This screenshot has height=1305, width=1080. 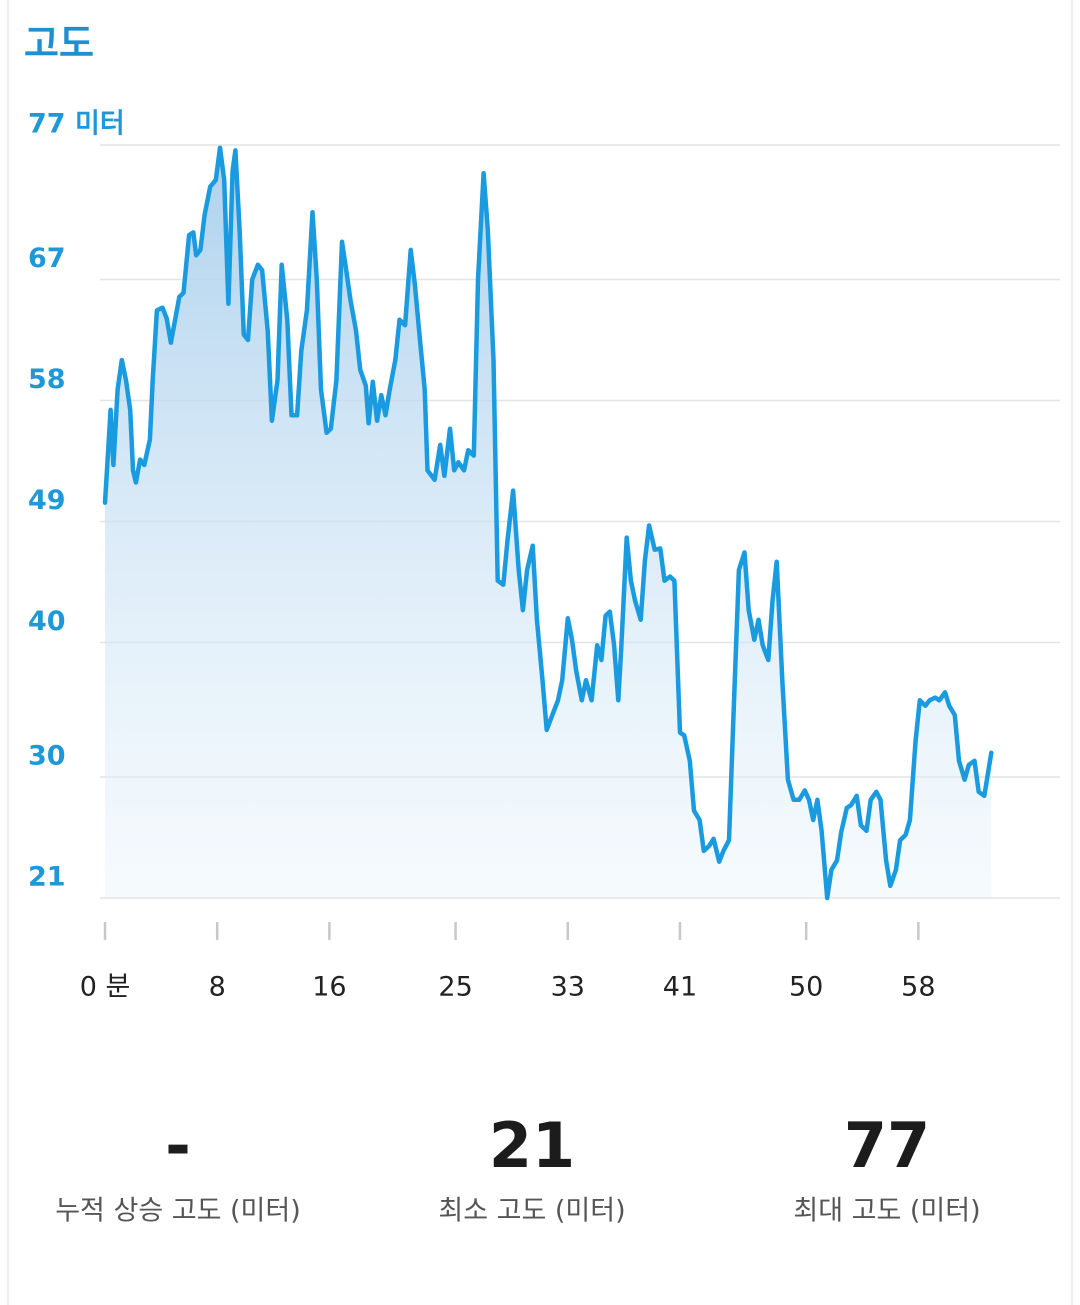 What do you see at coordinates (680, 987) in the screenshot?
I see `x-tick-label: 41` at bounding box center [680, 987].